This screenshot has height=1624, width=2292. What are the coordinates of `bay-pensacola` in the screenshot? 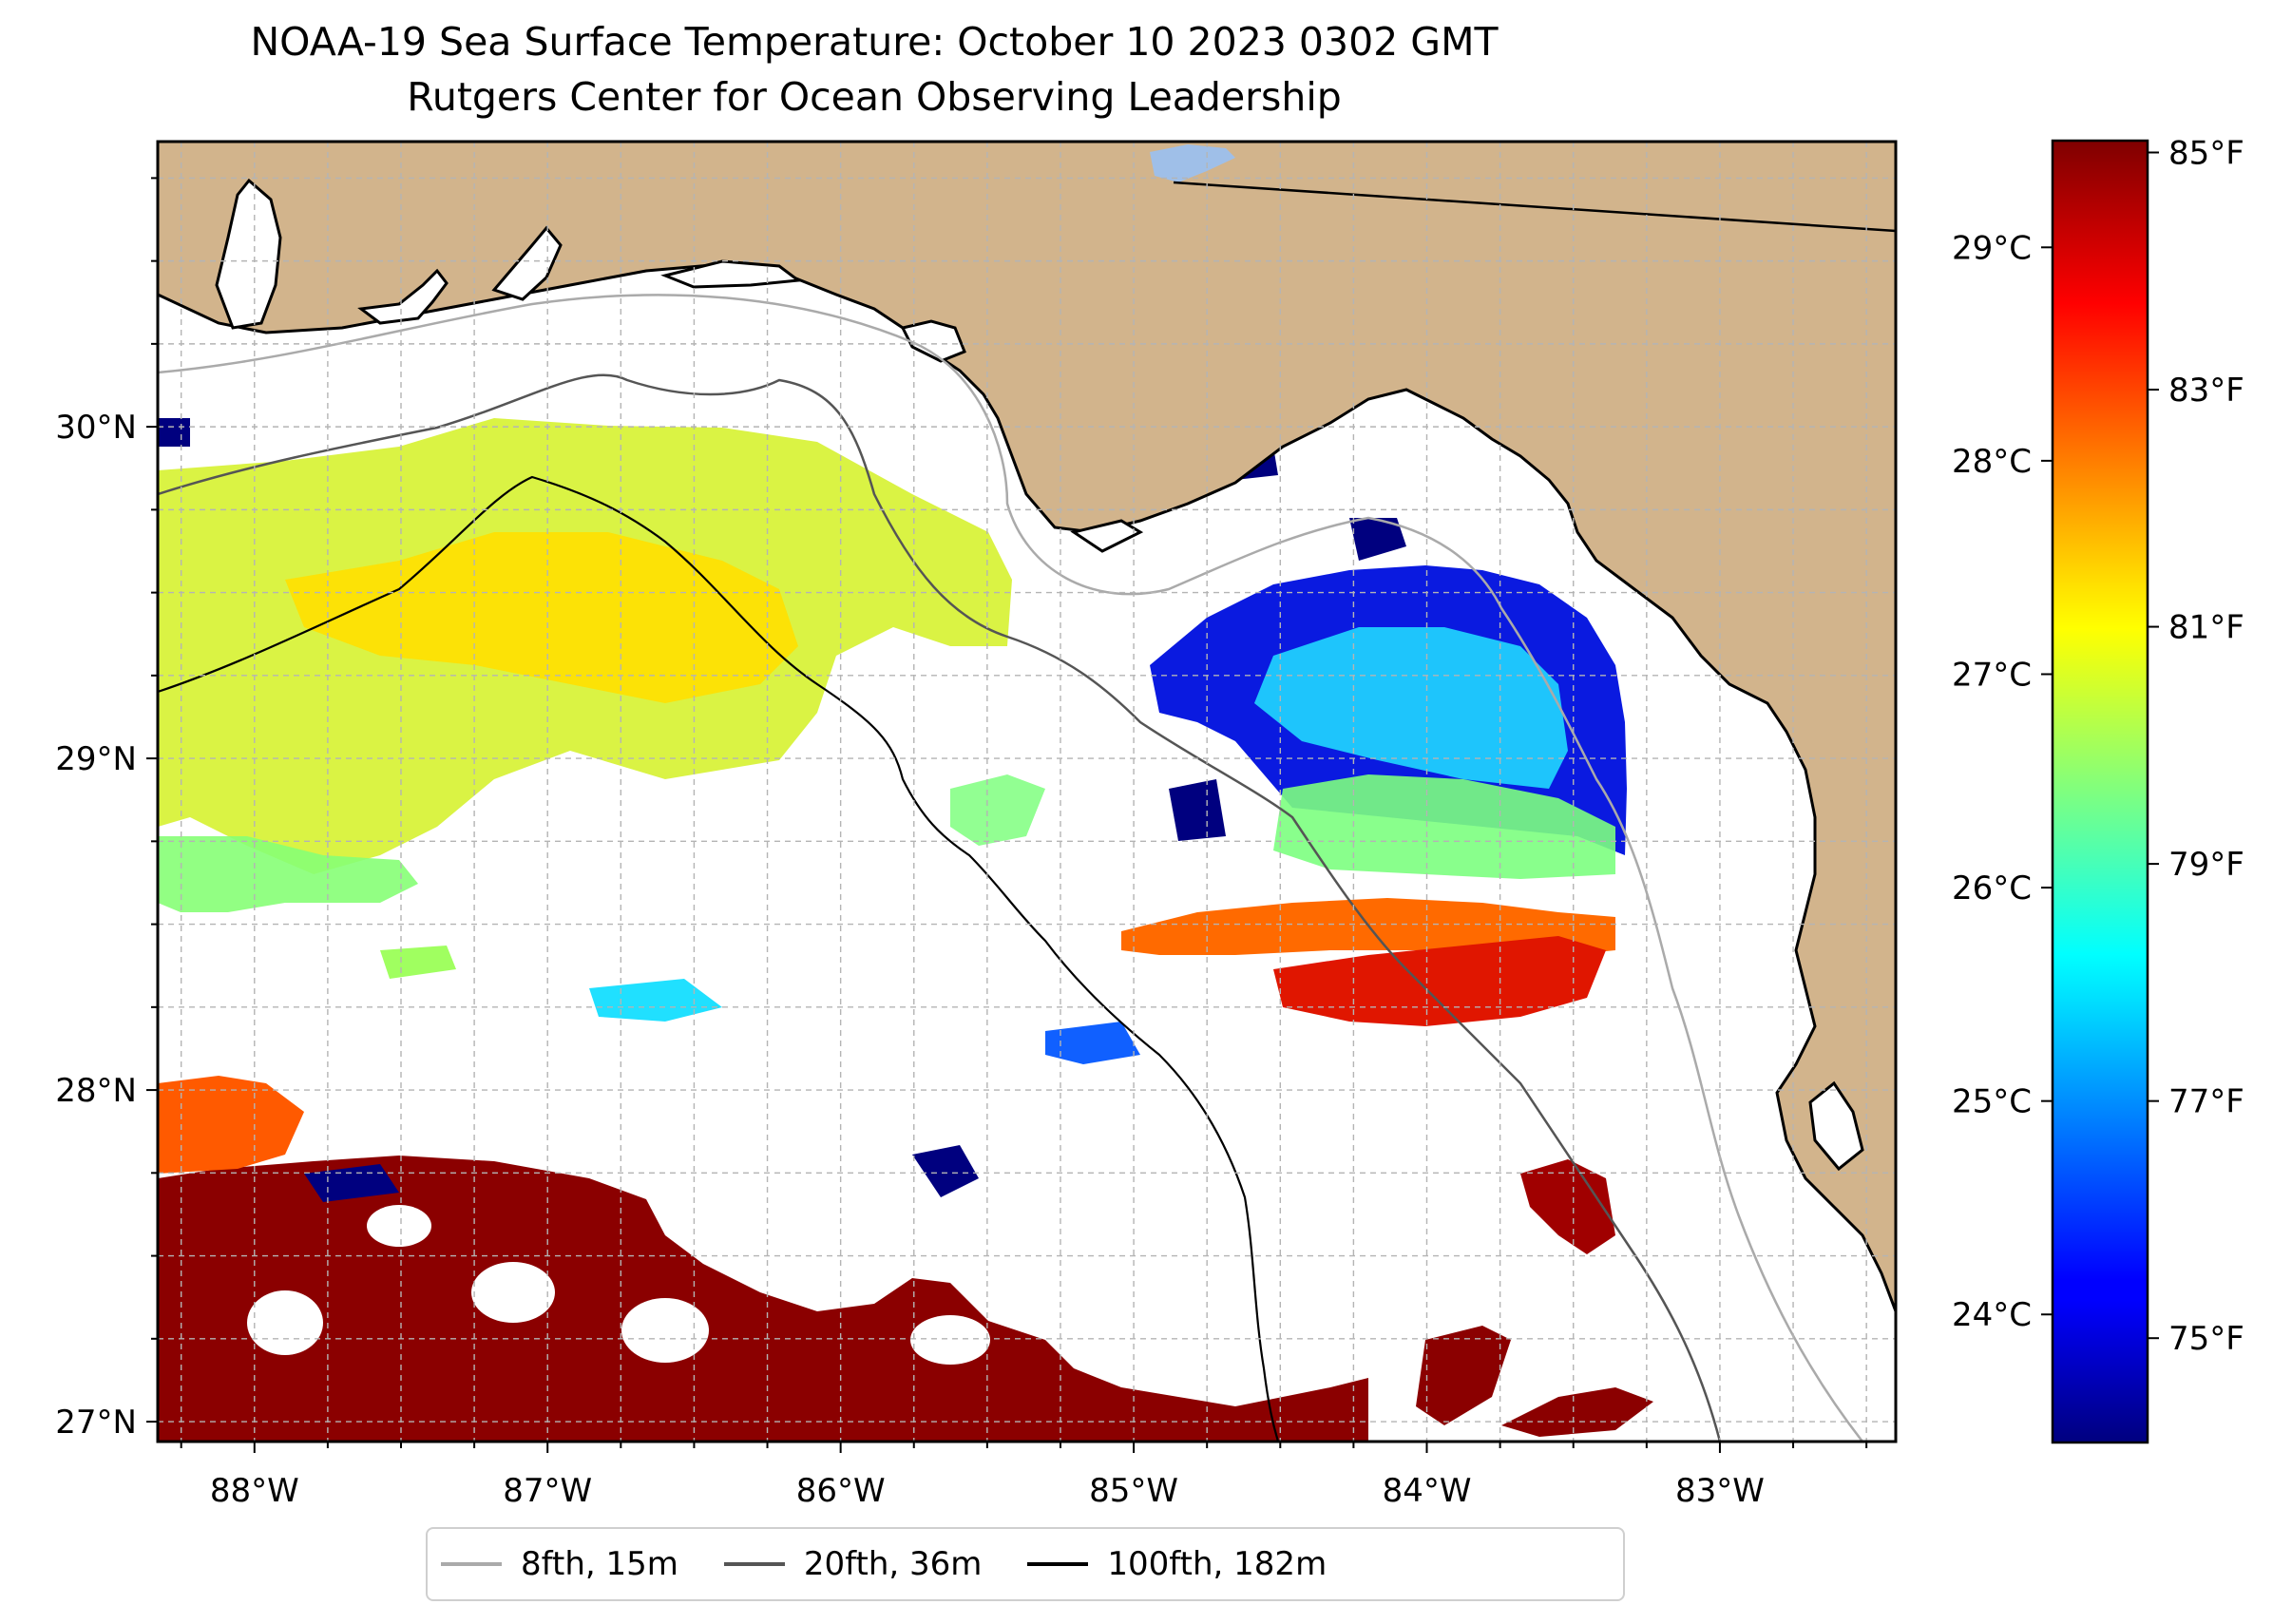 It's located at (403, 296).